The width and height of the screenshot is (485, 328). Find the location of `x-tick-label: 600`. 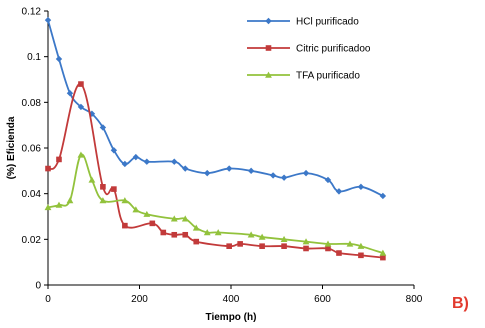

x-tick-label: 600 is located at coordinates (322, 299).